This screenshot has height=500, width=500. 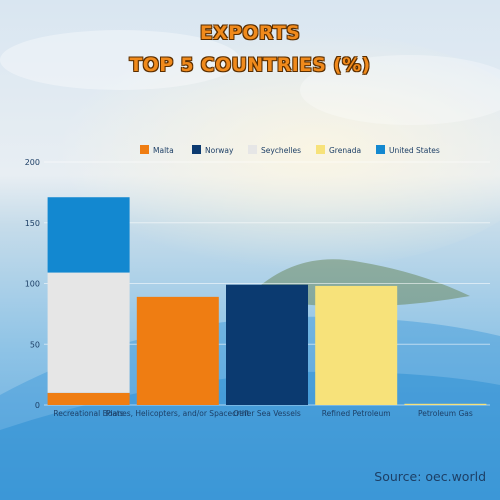 What do you see at coordinates (88, 332) in the screenshot?
I see `bar-recreational-boats-seychelles` at bounding box center [88, 332].